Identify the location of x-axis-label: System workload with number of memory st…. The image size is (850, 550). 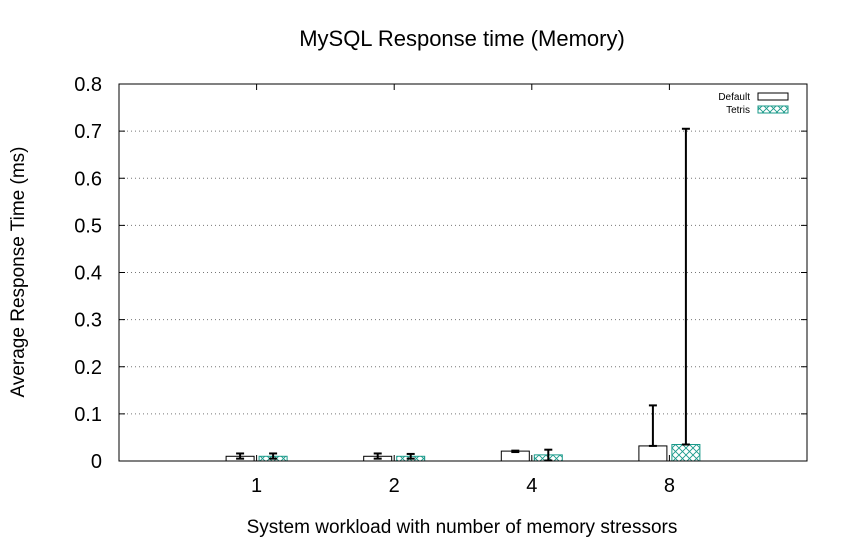
(462, 527).